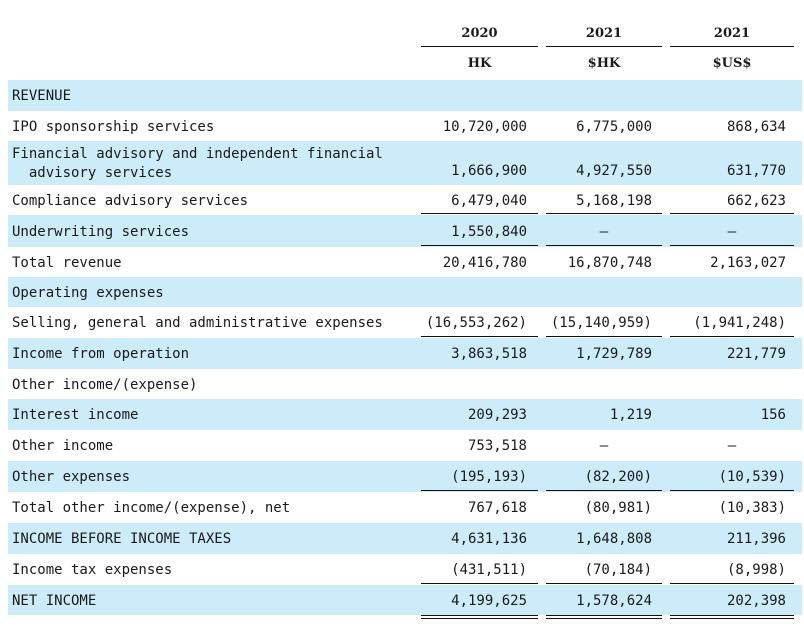 Image resolution: width=804 pixels, height=639 pixels. What do you see at coordinates (405, 95) in the screenshot?
I see `table-row: REVENUE` at bounding box center [405, 95].